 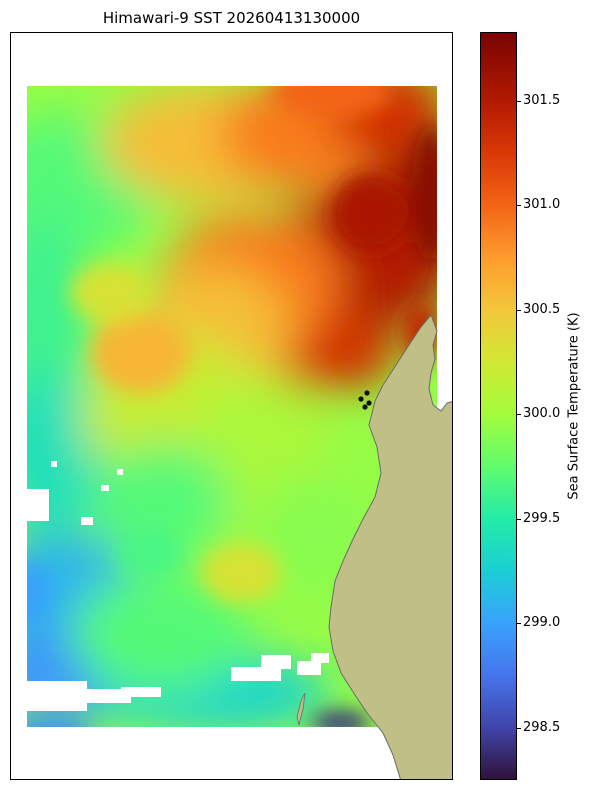 I want to click on colorbar-tick-label: 299.5, so click(x=542, y=518).